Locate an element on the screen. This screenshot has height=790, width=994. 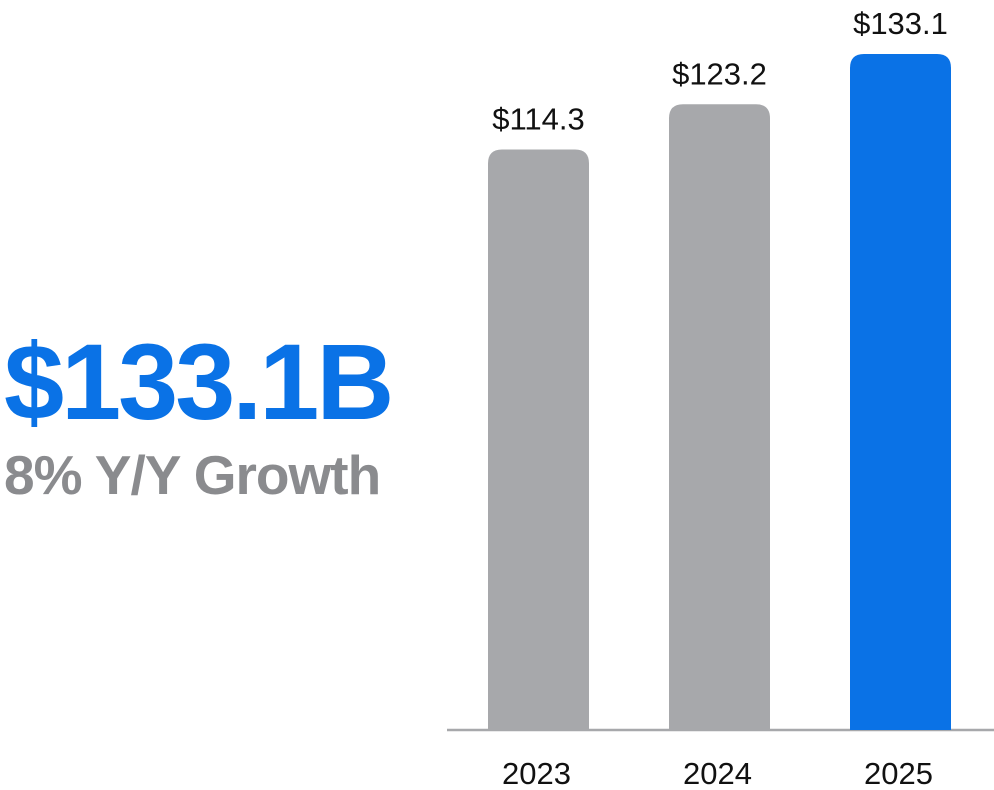
x-tick-label-2025: 2025 is located at coordinates (898, 773).